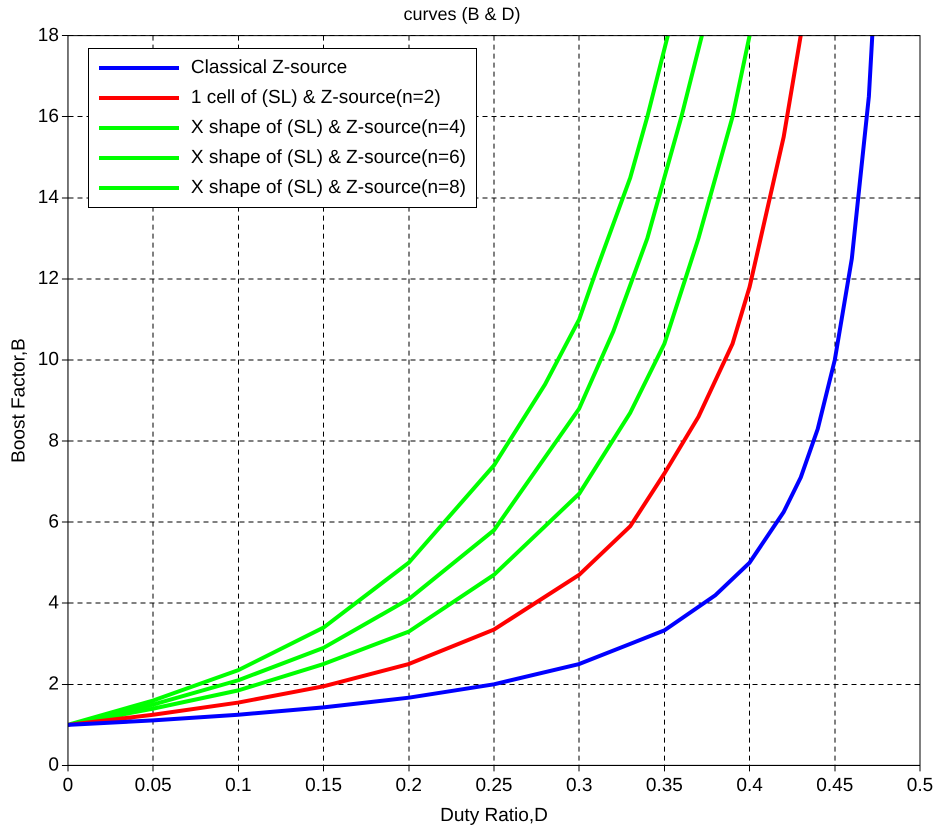 The image size is (943, 835). Describe the element at coordinates (54, 603) in the screenshot. I see `y-tick-label: 4` at that location.